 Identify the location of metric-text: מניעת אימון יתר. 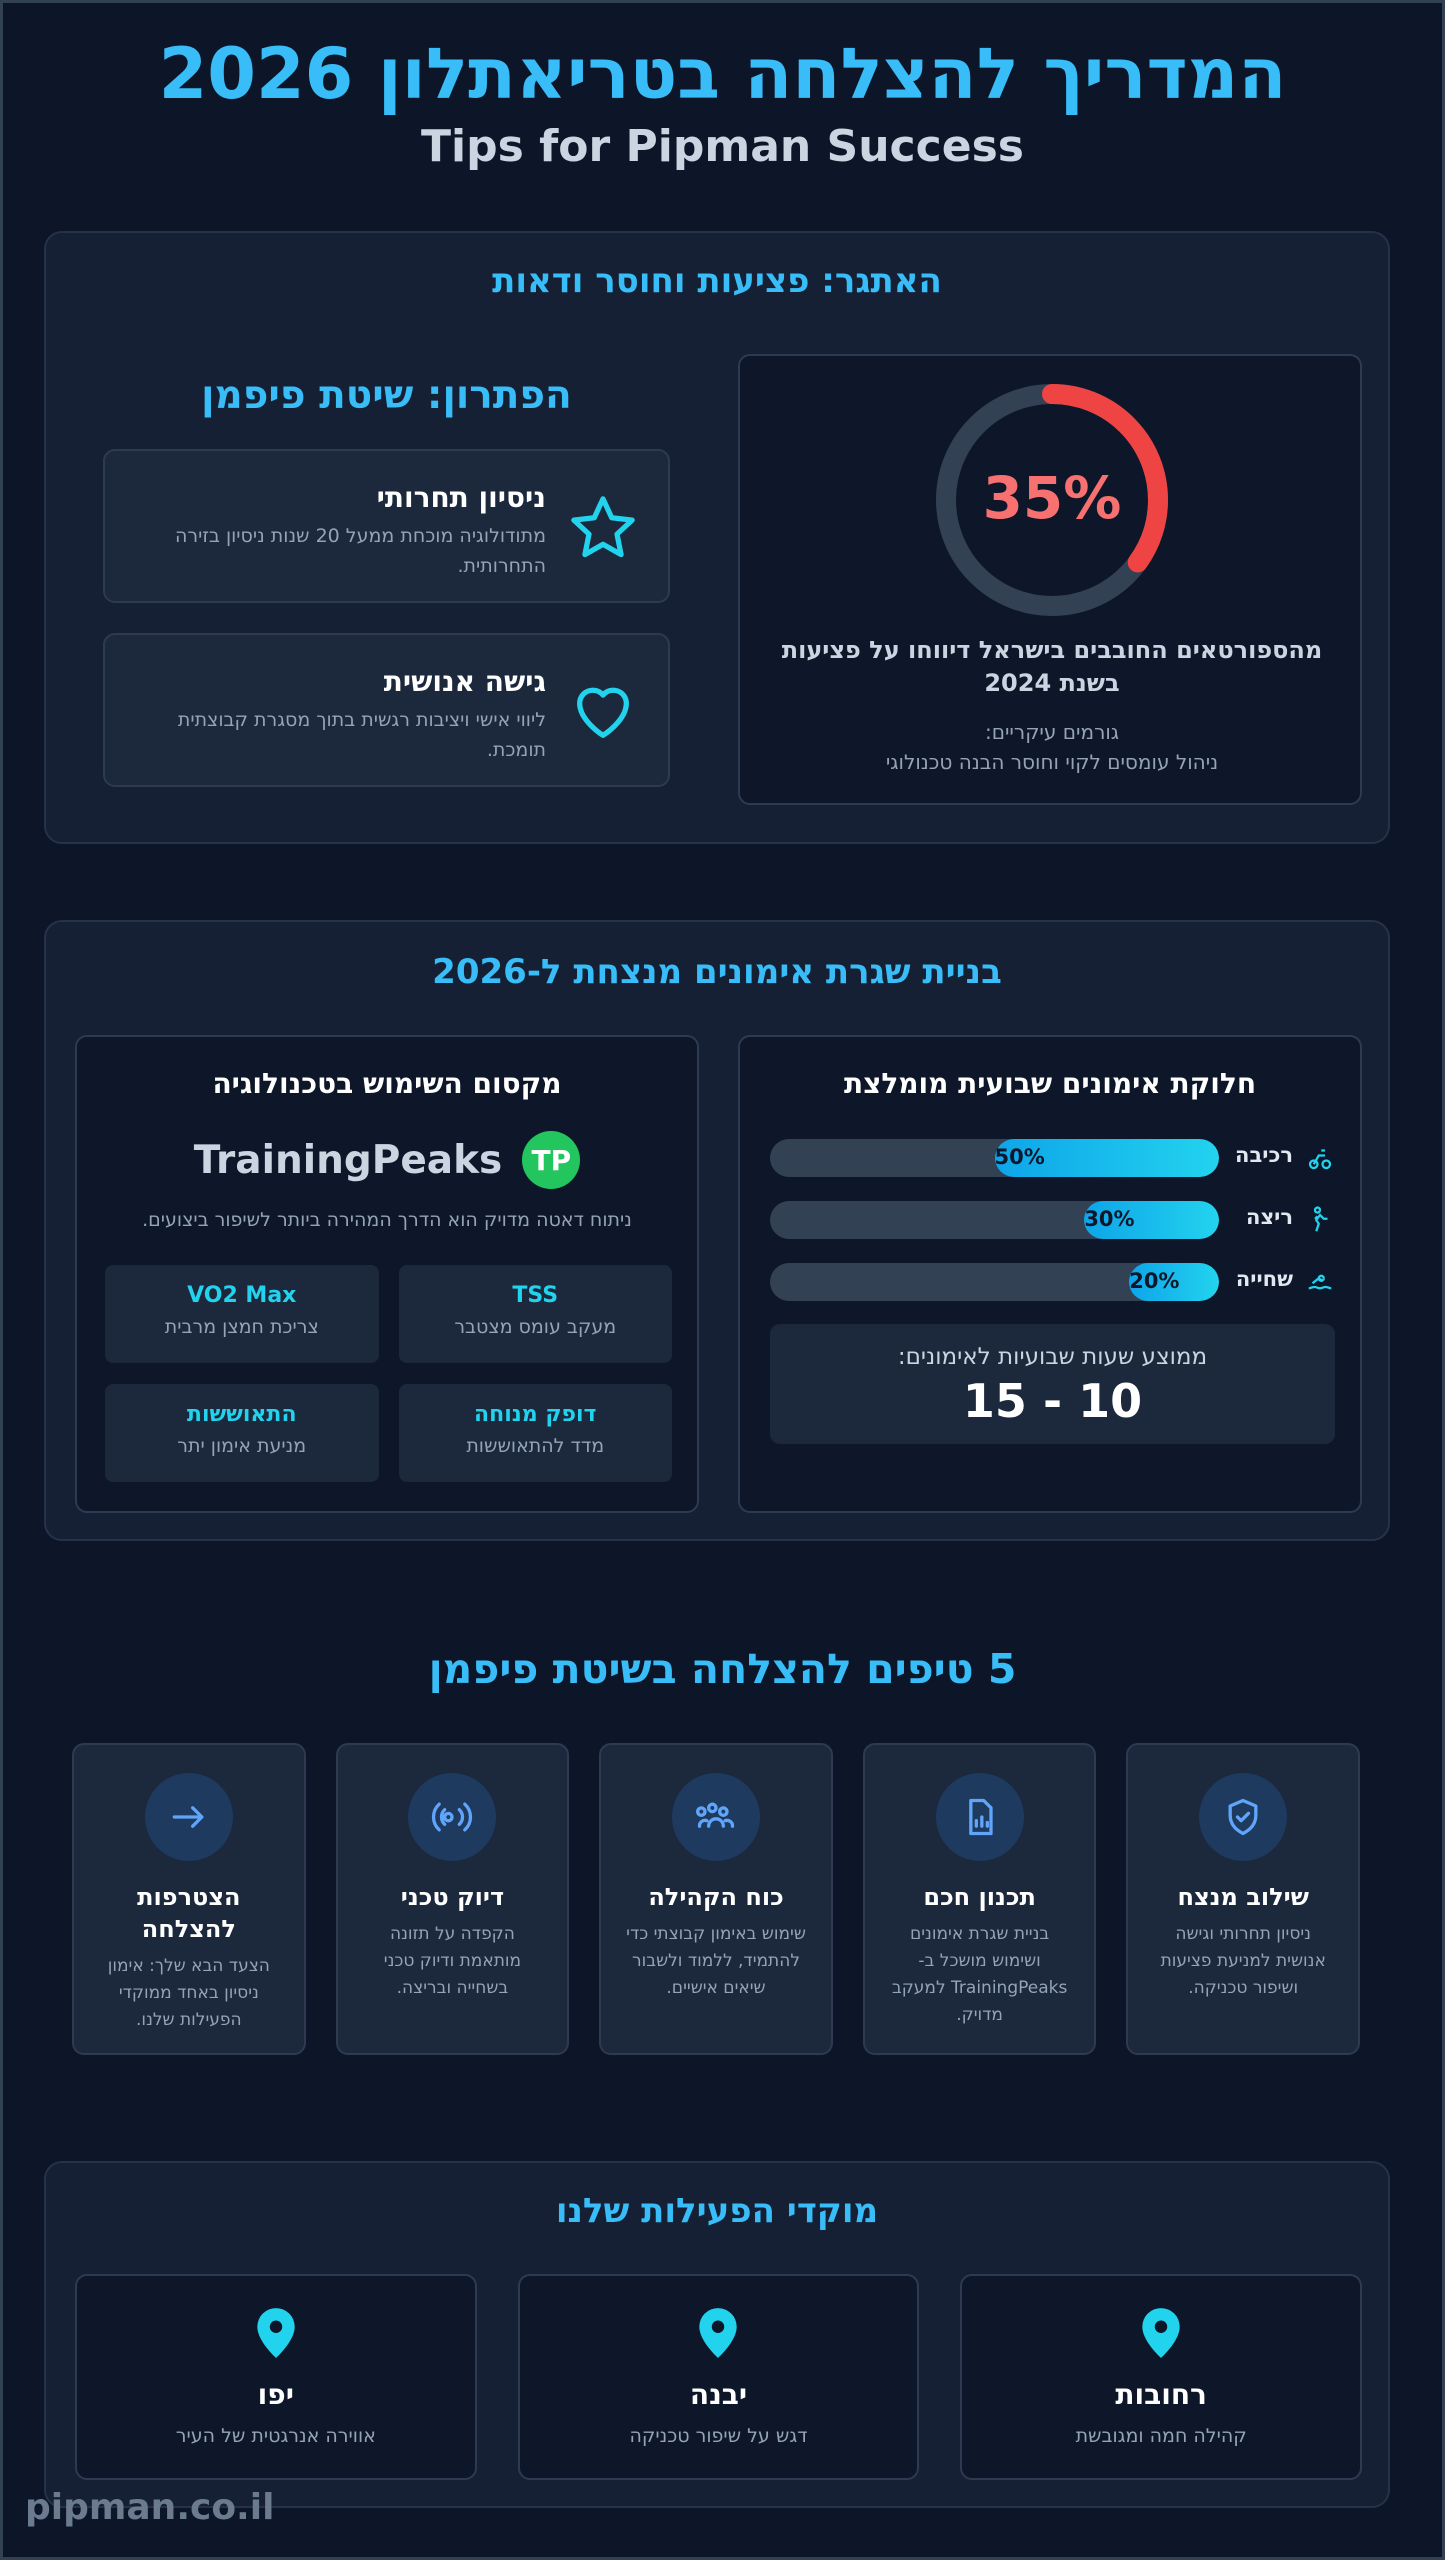
(242, 1446).